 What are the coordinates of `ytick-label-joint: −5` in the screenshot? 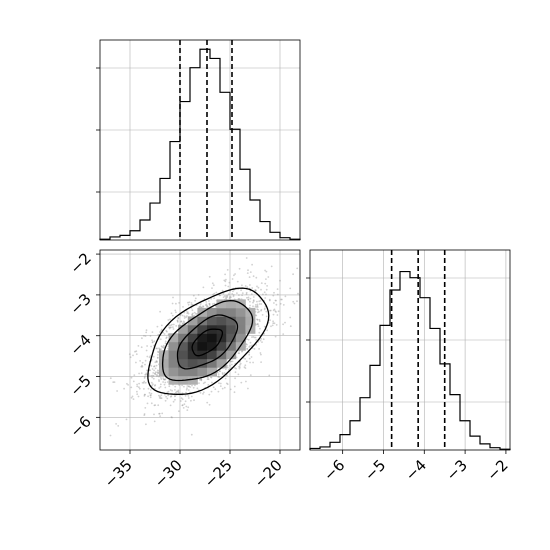 It's located at (80, 386).